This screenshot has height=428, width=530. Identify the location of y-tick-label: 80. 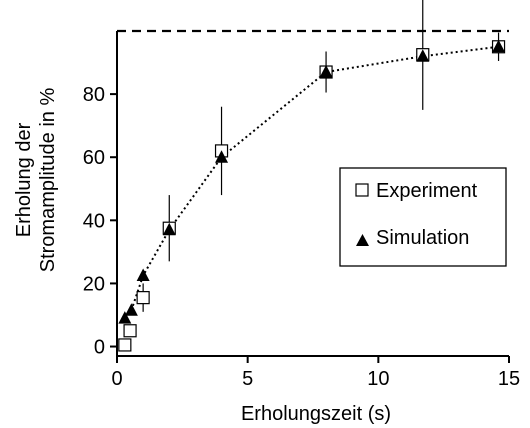
(94, 95).